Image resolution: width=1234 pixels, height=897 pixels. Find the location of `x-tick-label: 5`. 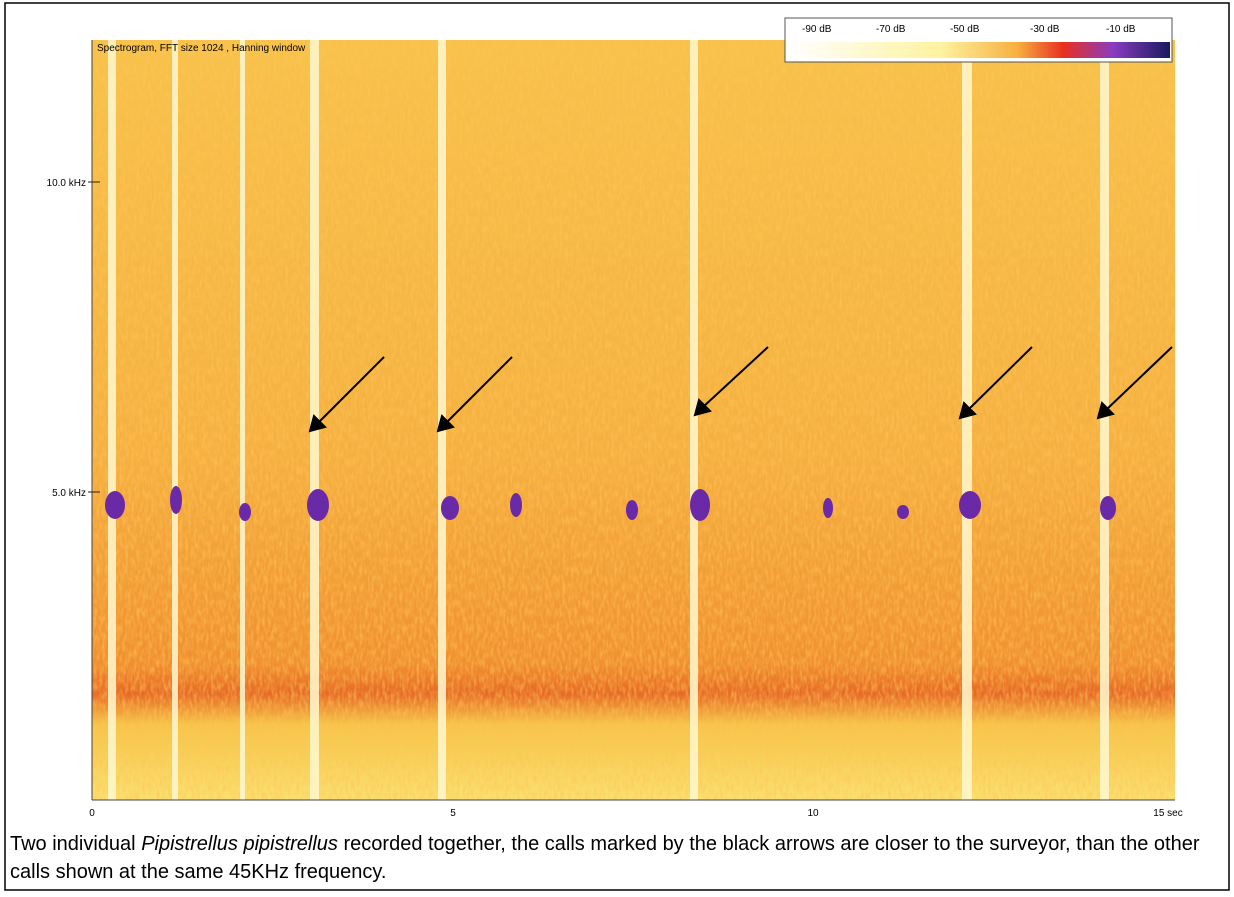

x-tick-label: 5 is located at coordinates (453, 813).